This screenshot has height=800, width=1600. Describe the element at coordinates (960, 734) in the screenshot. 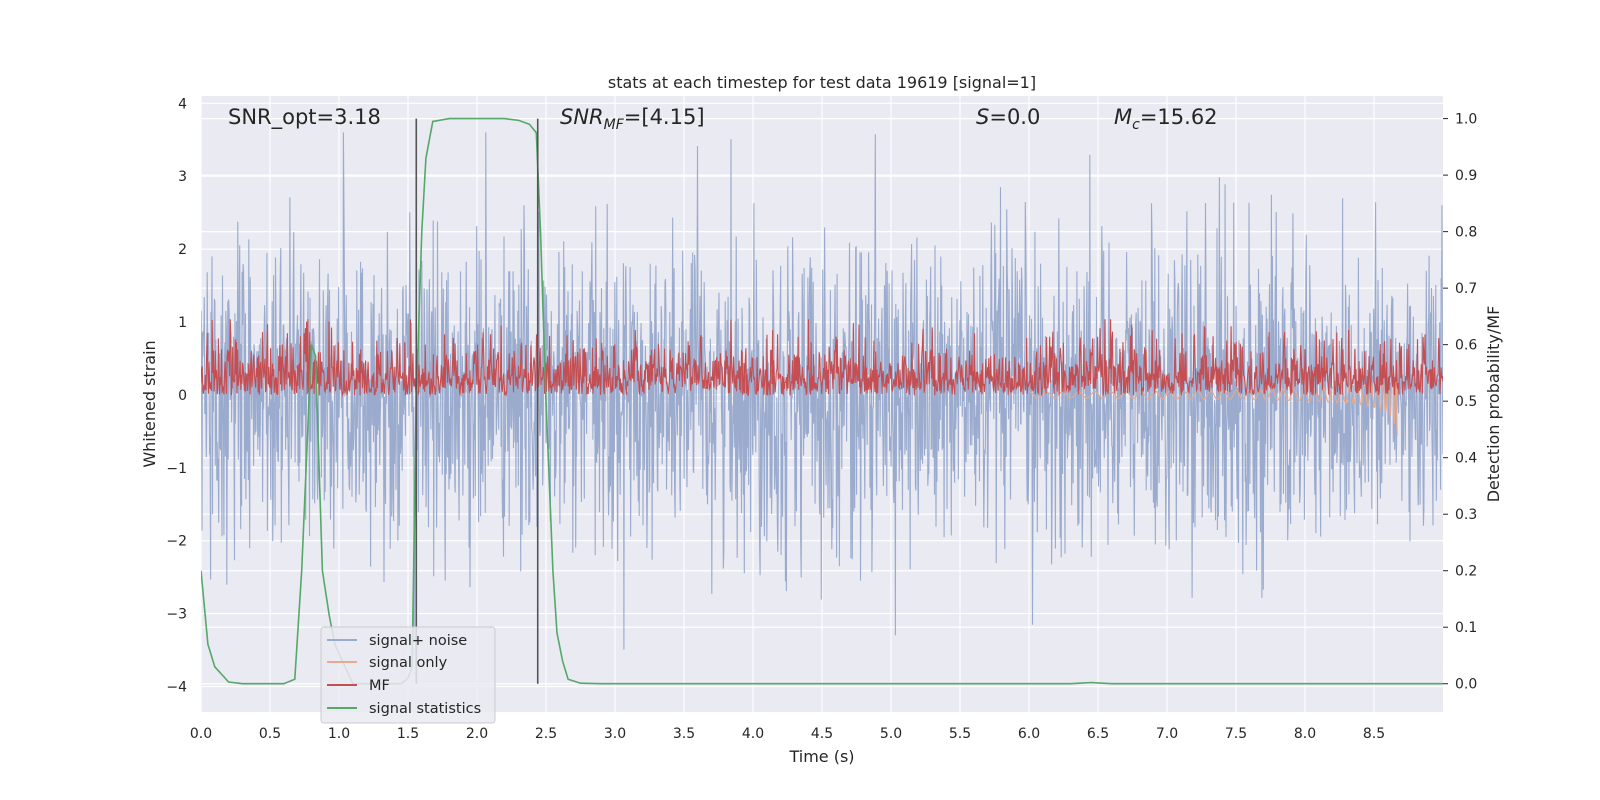

I see `x-tick-label: 5.5` at that location.